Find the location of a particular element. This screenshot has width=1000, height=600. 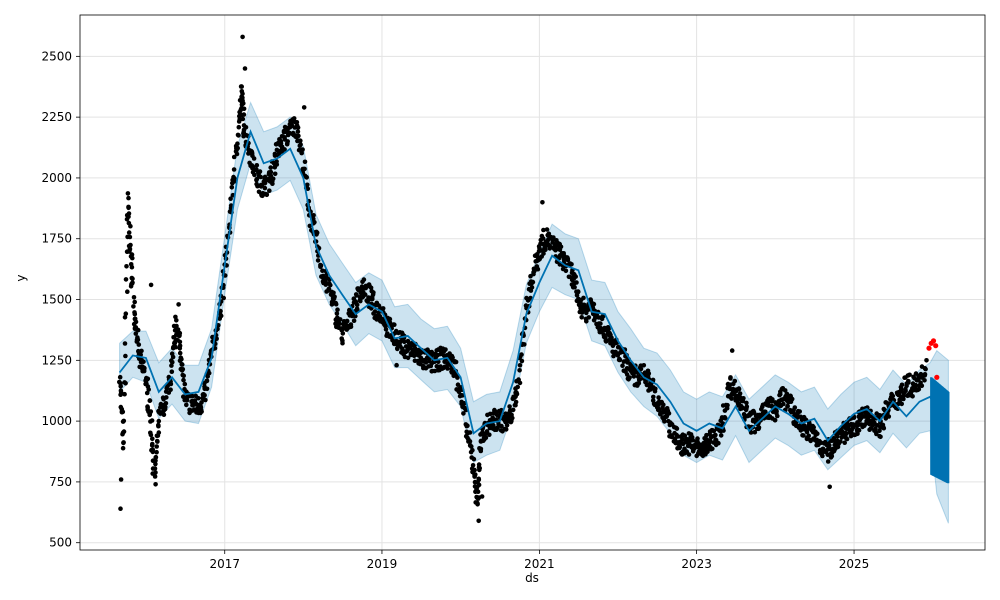

forecast-tail is located at coordinates (940, 430).